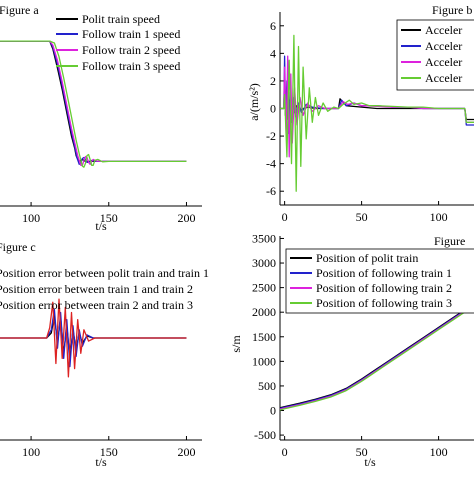 The height and width of the screenshot is (479, 474). What do you see at coordinates (264, 263) in the screenshot?
I see `panel-d-y-tick-label-7: 3000` at bounding box center [264, 263].